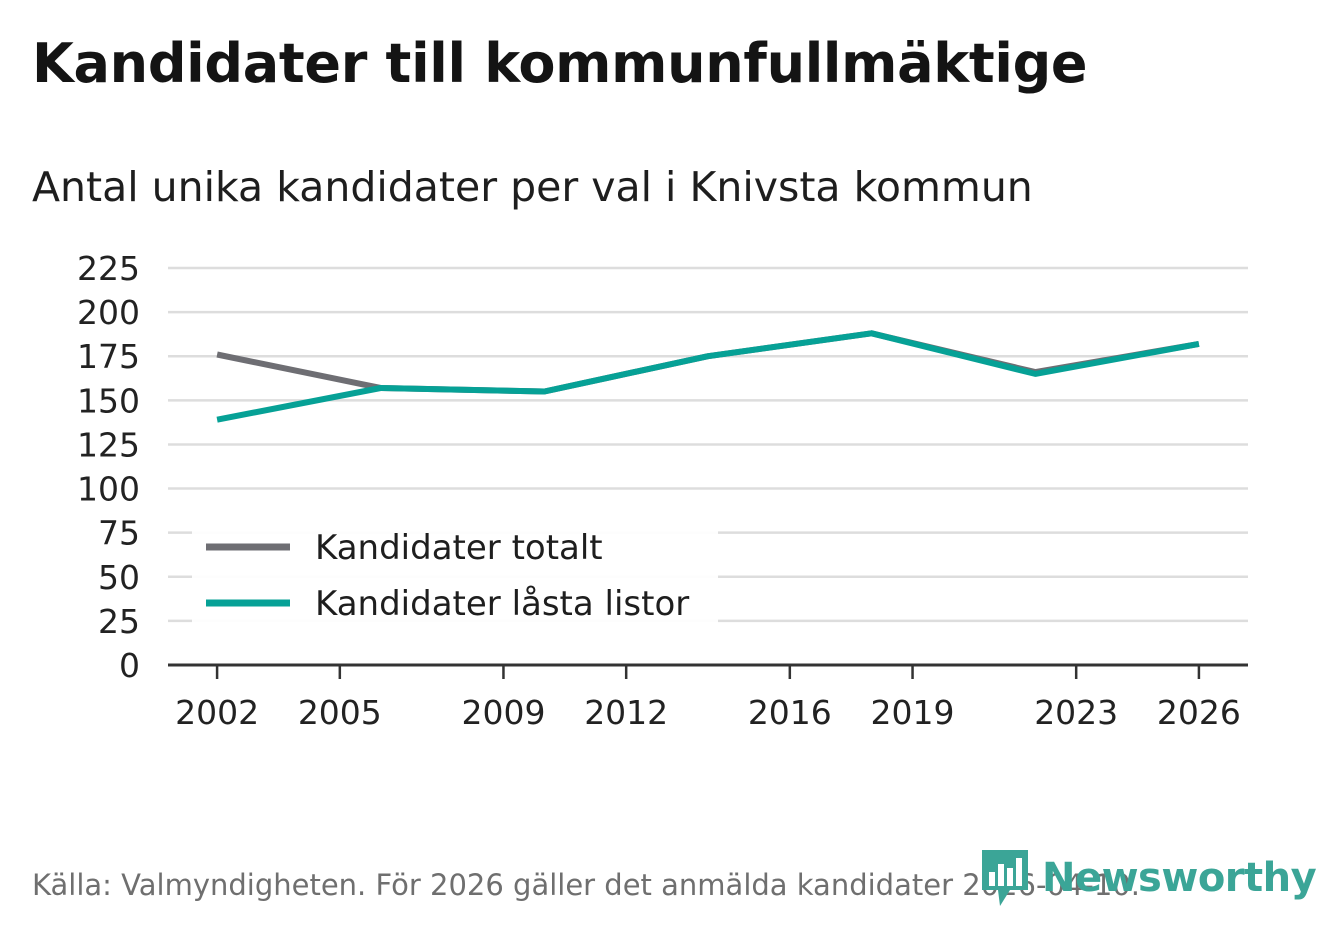  I want to click on x-tick-label: 2005, so click(340, 712).